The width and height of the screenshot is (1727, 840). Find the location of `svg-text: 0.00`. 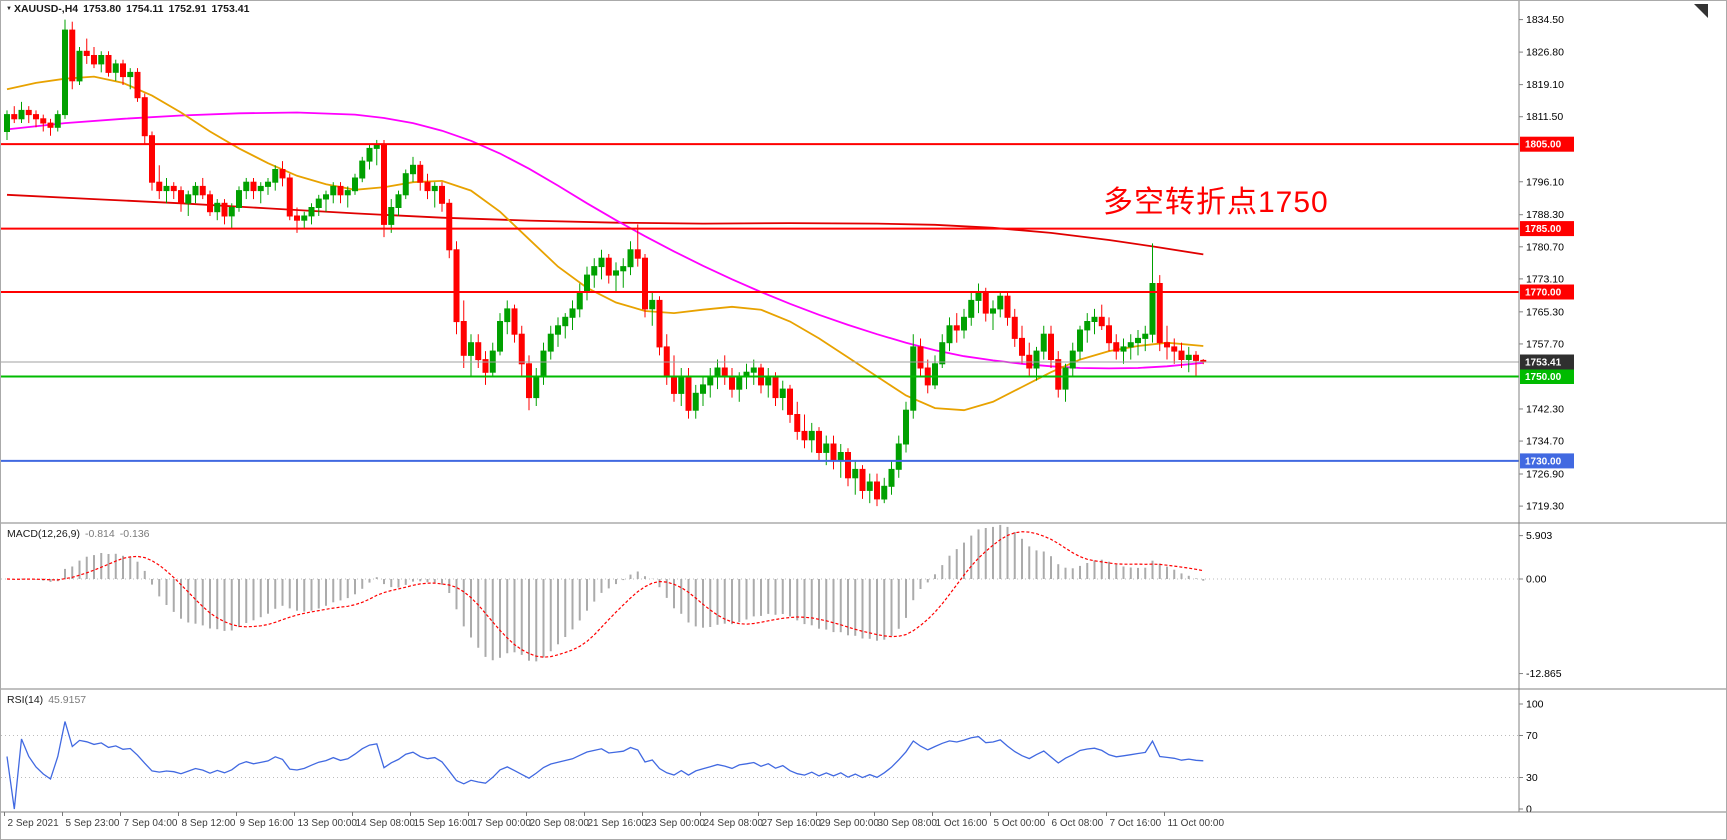

svg-text: 0.00 is located at coordinates (1536, 580).